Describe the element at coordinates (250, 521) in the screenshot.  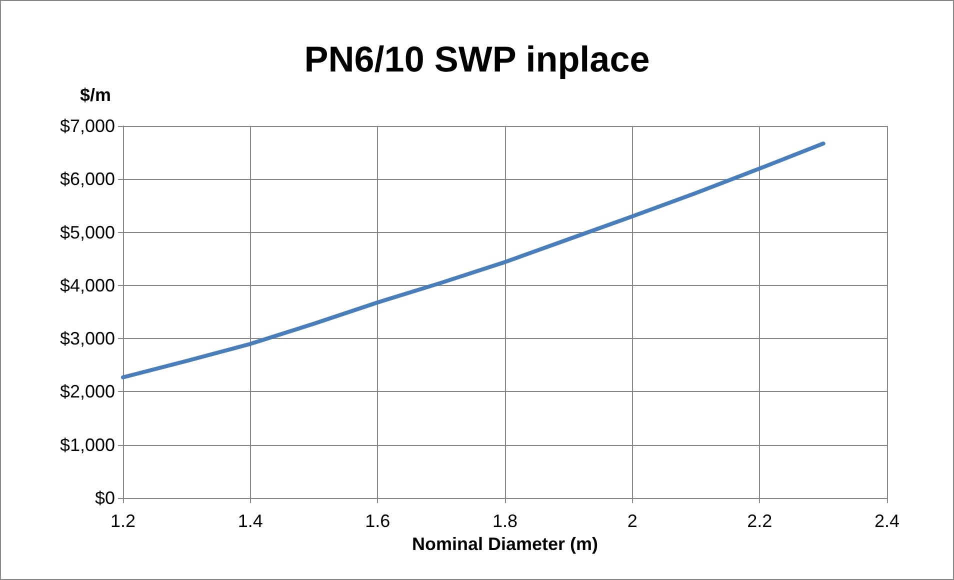
I see `x-tick-label: 1.4` at that location.